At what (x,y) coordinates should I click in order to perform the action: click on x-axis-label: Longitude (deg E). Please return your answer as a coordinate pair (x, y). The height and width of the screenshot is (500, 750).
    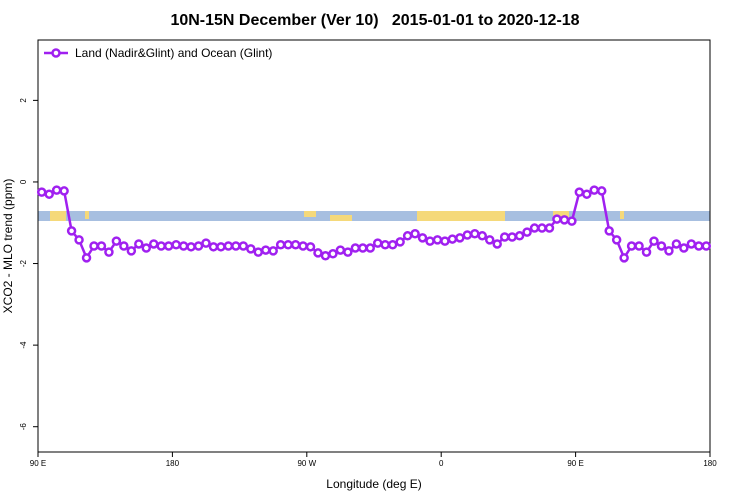
    Looking at the image, I should click on (373, 484).